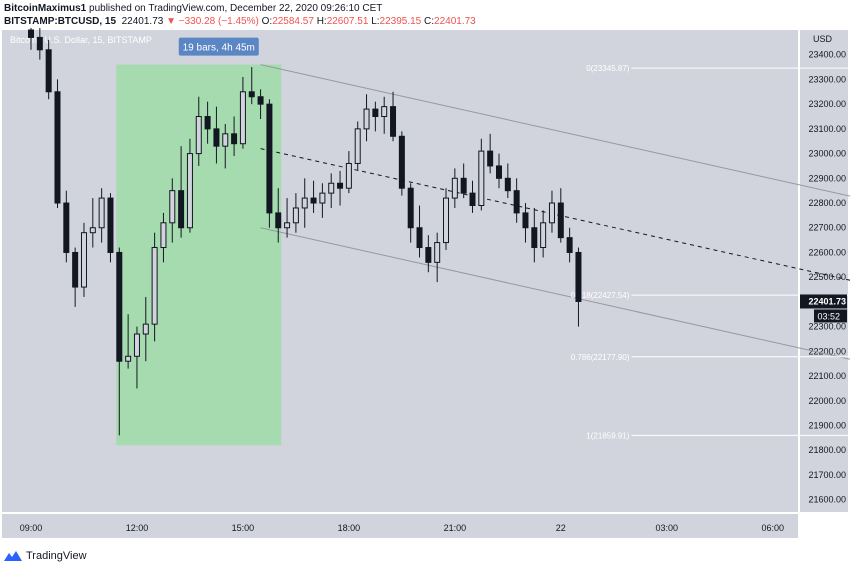  Describe the element at coordinates (293, 21) in the screenshot. I see `open-value: 22584.57` at that location.